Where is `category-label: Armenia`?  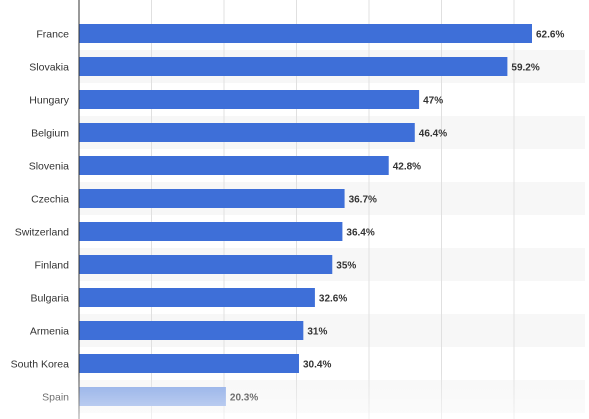 category-label: Armenia is located at coordinates (49, 332).